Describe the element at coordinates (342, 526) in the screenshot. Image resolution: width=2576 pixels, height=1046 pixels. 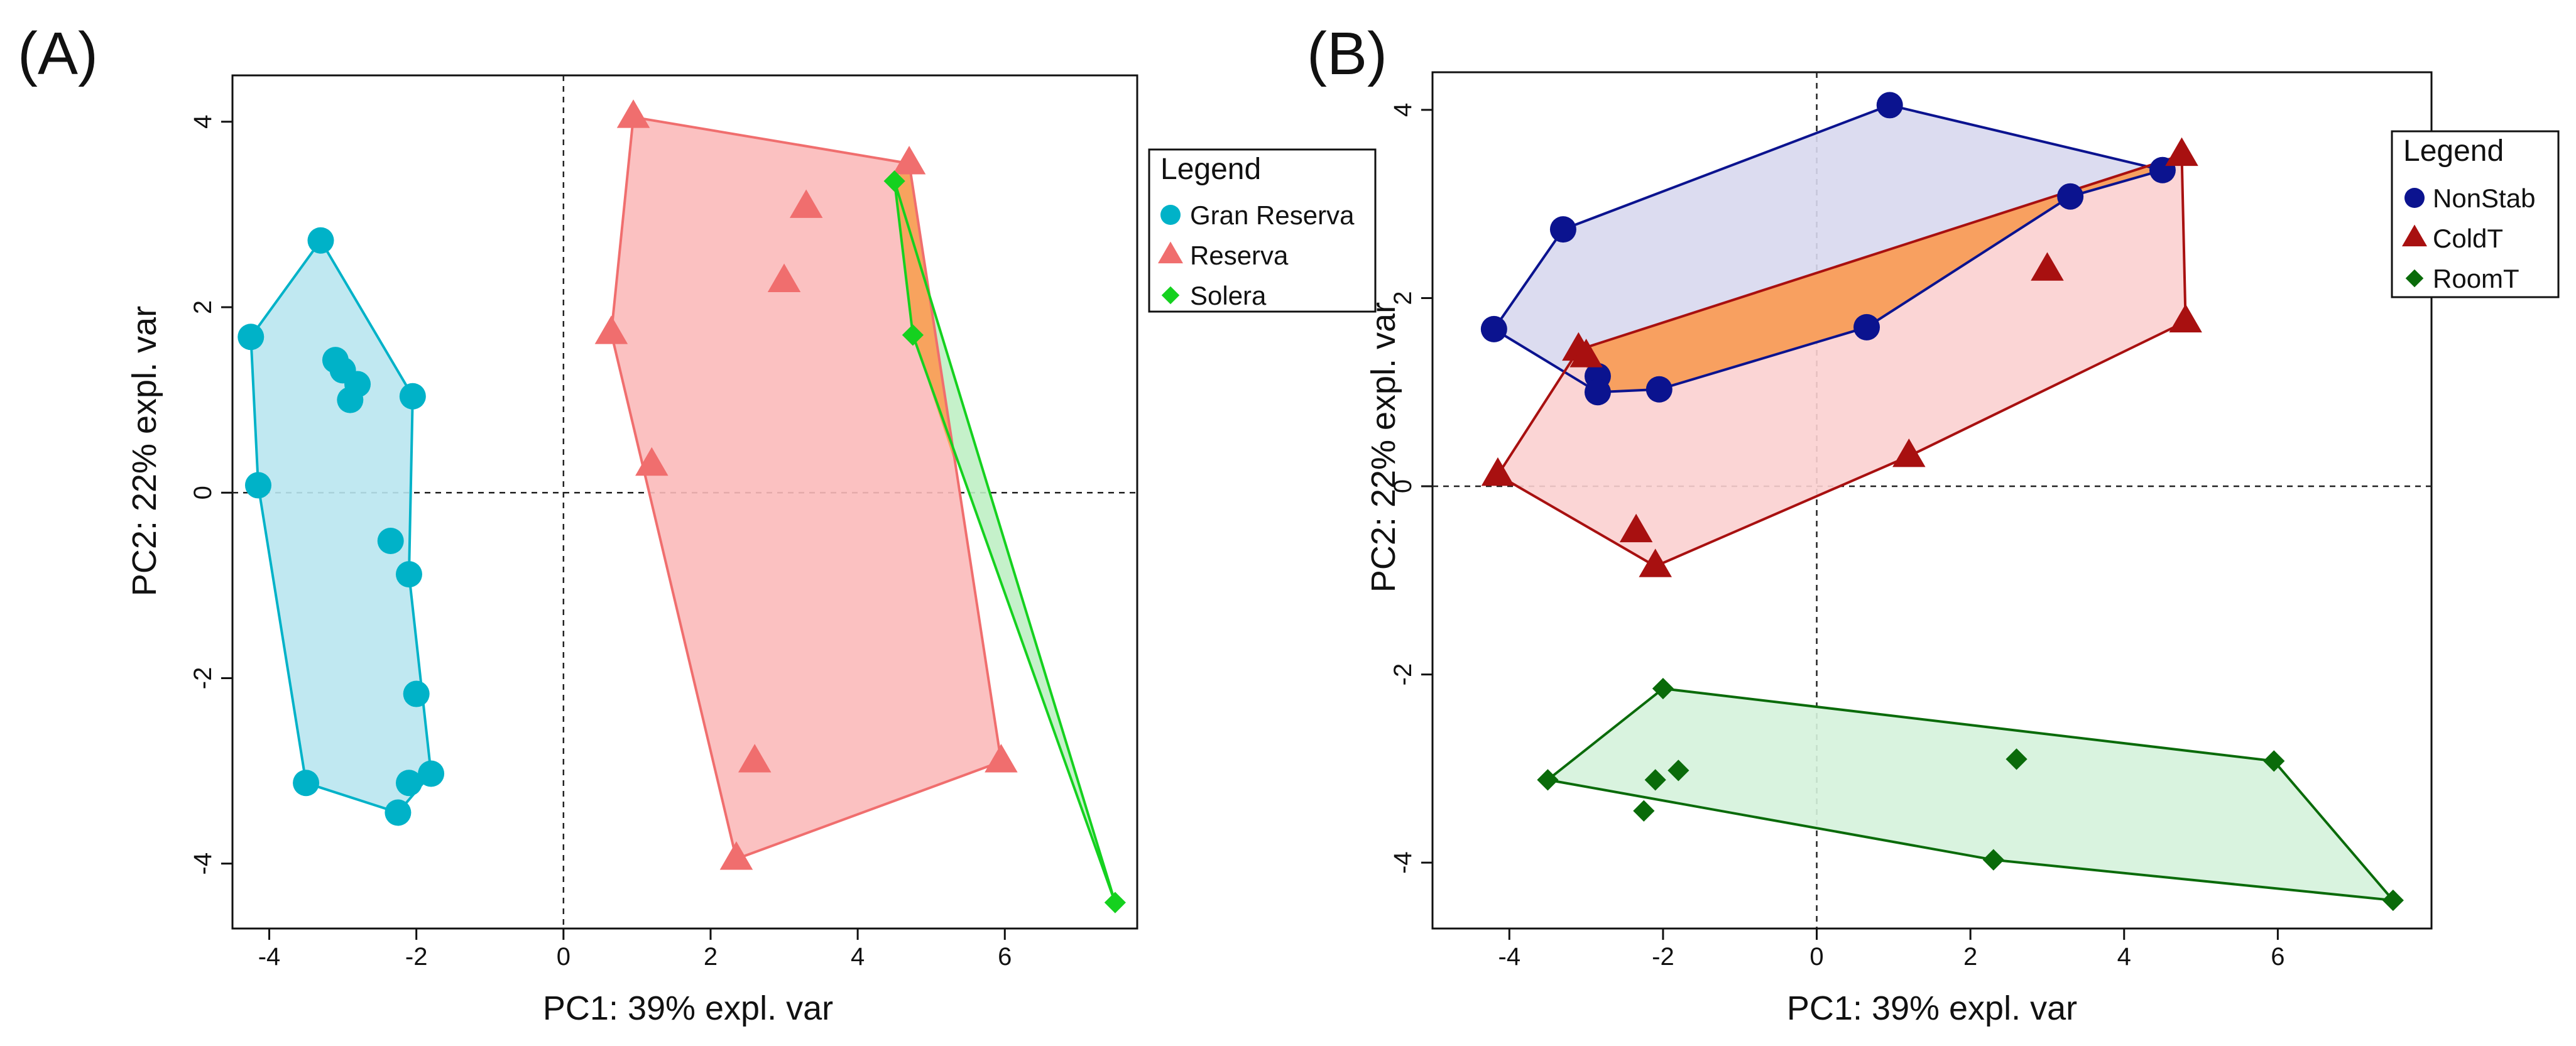
I see `hull-fill-gran-reserva` at that location.